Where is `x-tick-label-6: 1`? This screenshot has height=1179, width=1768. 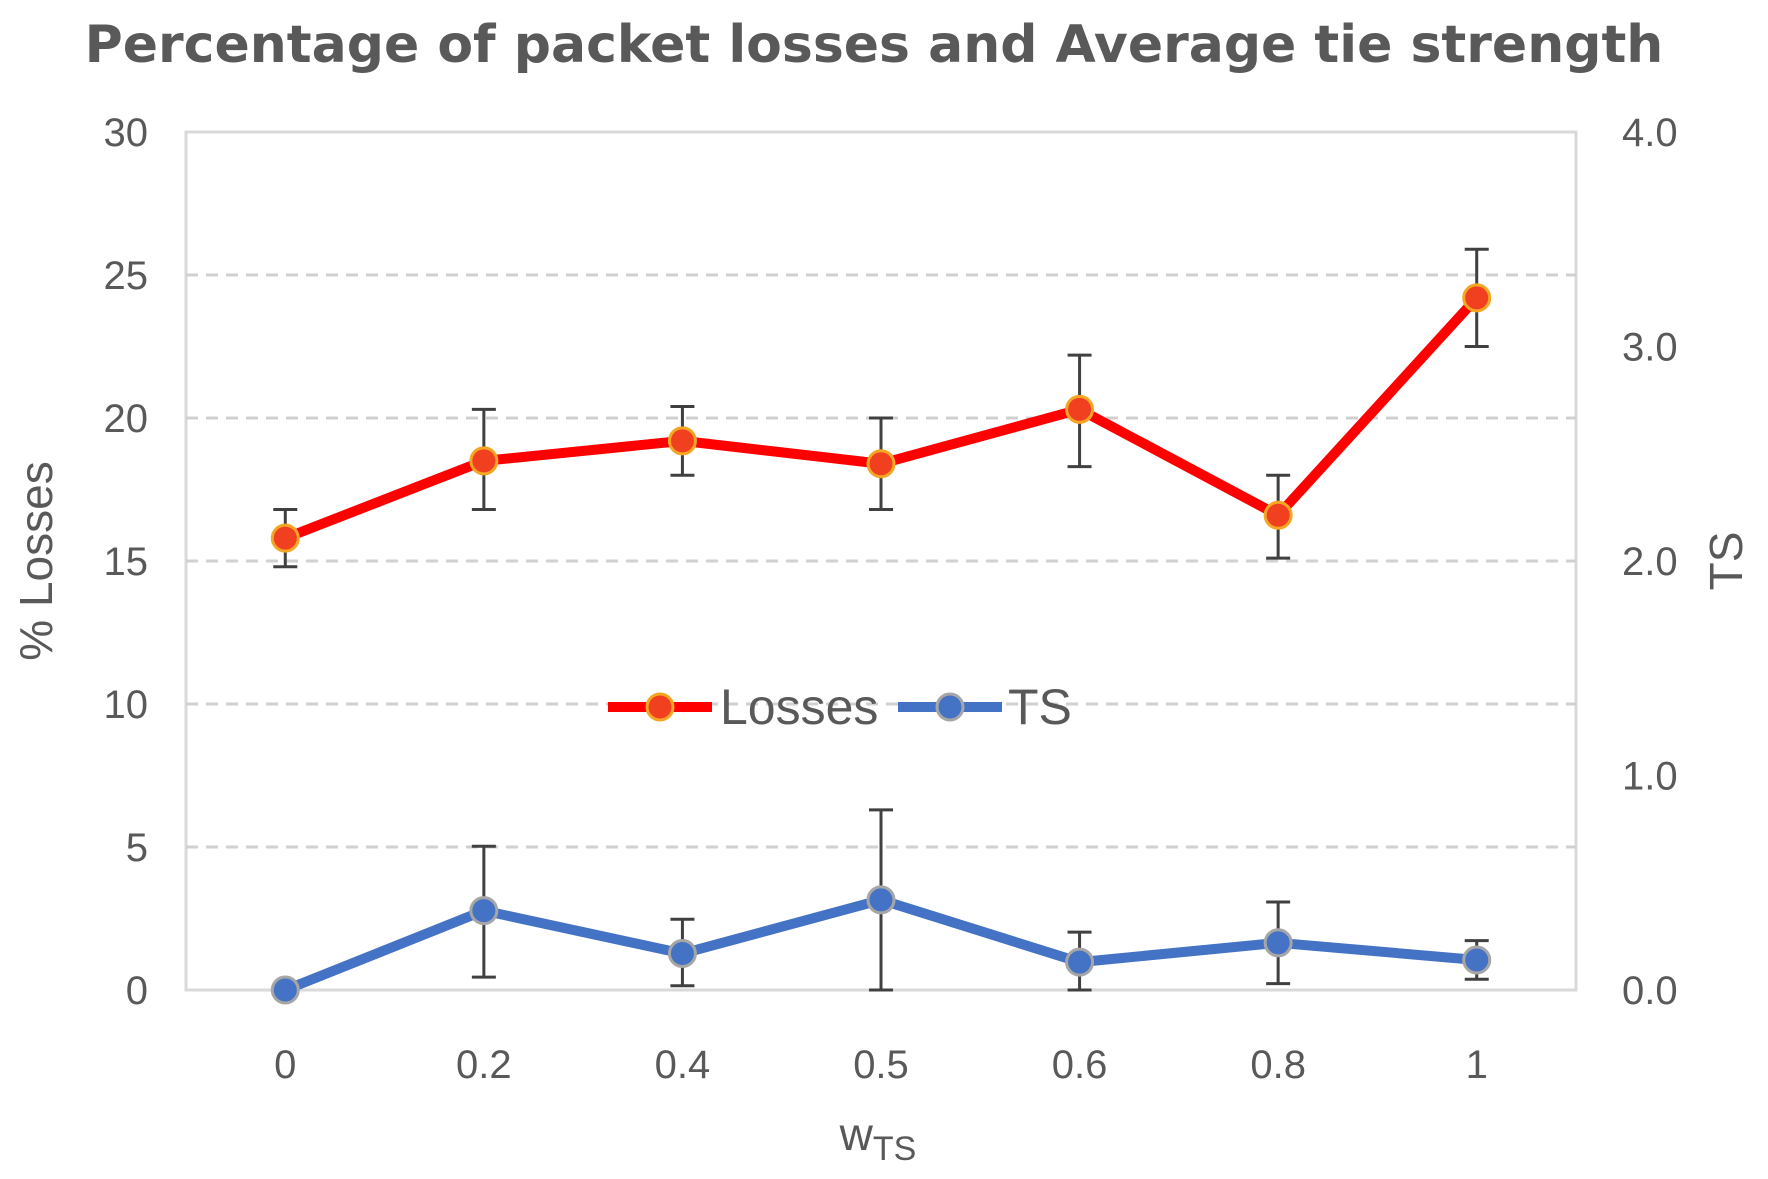 x-tick-label-6: 1 is located at coordinates (1477, 1065).